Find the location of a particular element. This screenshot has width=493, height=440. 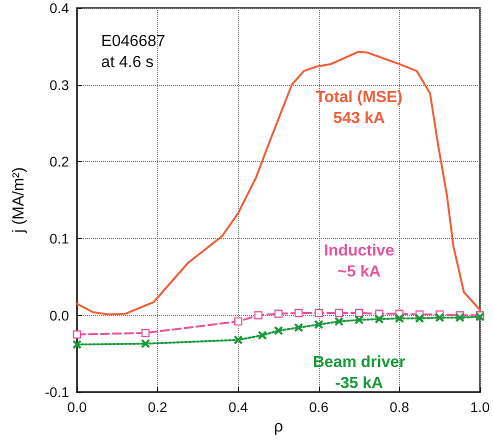

x-tick-label: 0.2 is located at coordinates (158, 407).